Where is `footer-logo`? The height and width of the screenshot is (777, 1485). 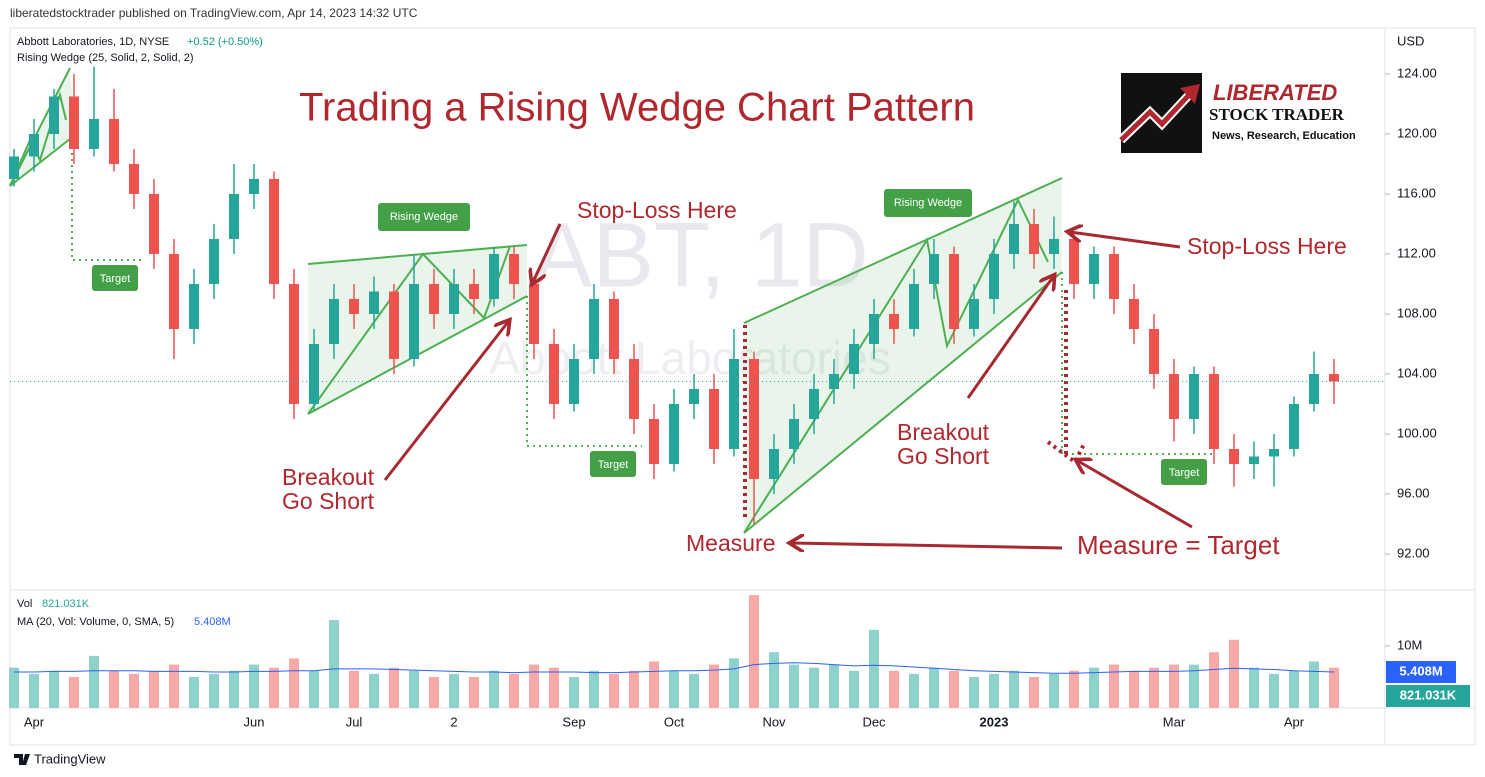
footer-logo is located at coordinates (22, 759).